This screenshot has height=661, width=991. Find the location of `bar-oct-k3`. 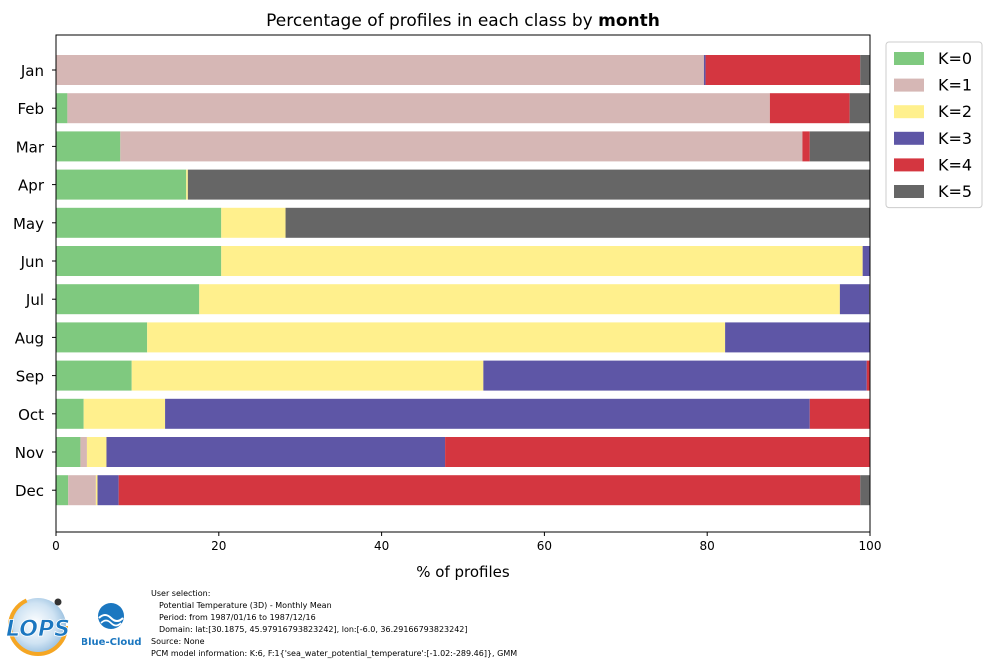

bar-oct-k3 is located at coordinates (487, 413).